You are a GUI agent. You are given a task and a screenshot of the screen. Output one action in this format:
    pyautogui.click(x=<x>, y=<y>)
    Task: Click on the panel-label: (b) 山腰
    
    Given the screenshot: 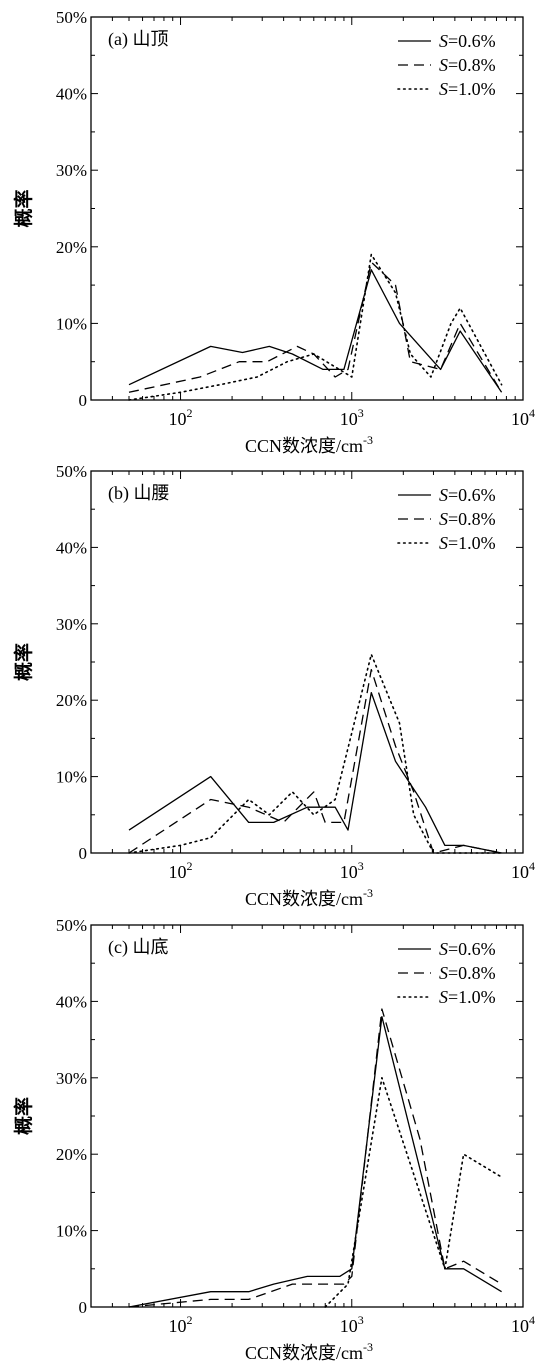 What is the action you would take?
    pyautogui.click(x=139, y=493)
    